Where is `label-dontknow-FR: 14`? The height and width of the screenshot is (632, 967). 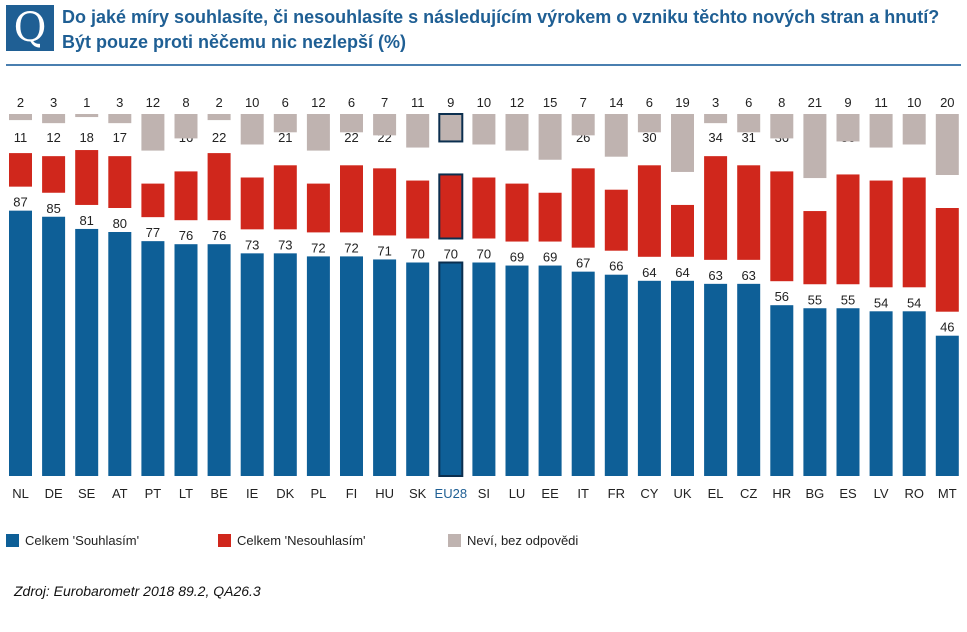 label-dontknow-FR: 14 is located at coordinates (616, 102).